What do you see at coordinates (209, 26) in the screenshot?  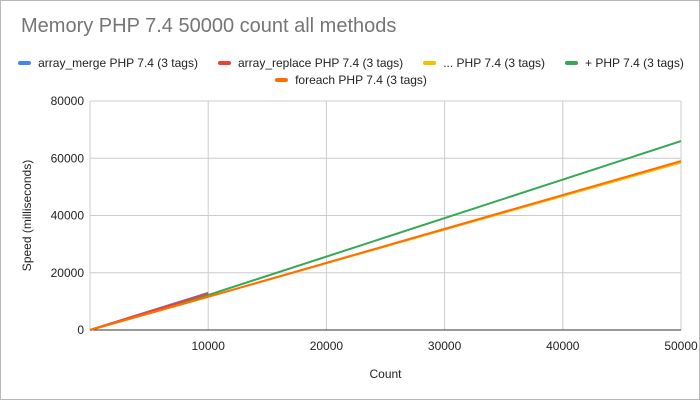 I see `chart-title: Memory PHP 7.4 50000 count all methods` at bounding box center [209, 26].